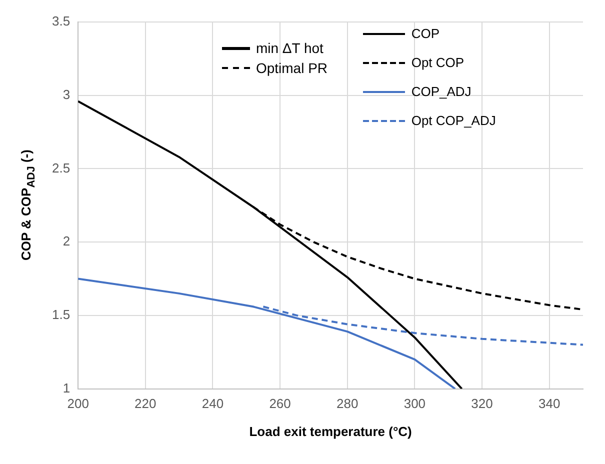 The width and height of the screenshot is (605, 464). Describe the element at coordinates (213, 404) in the screenshot. I see `x-tick-label: 240` at that location.